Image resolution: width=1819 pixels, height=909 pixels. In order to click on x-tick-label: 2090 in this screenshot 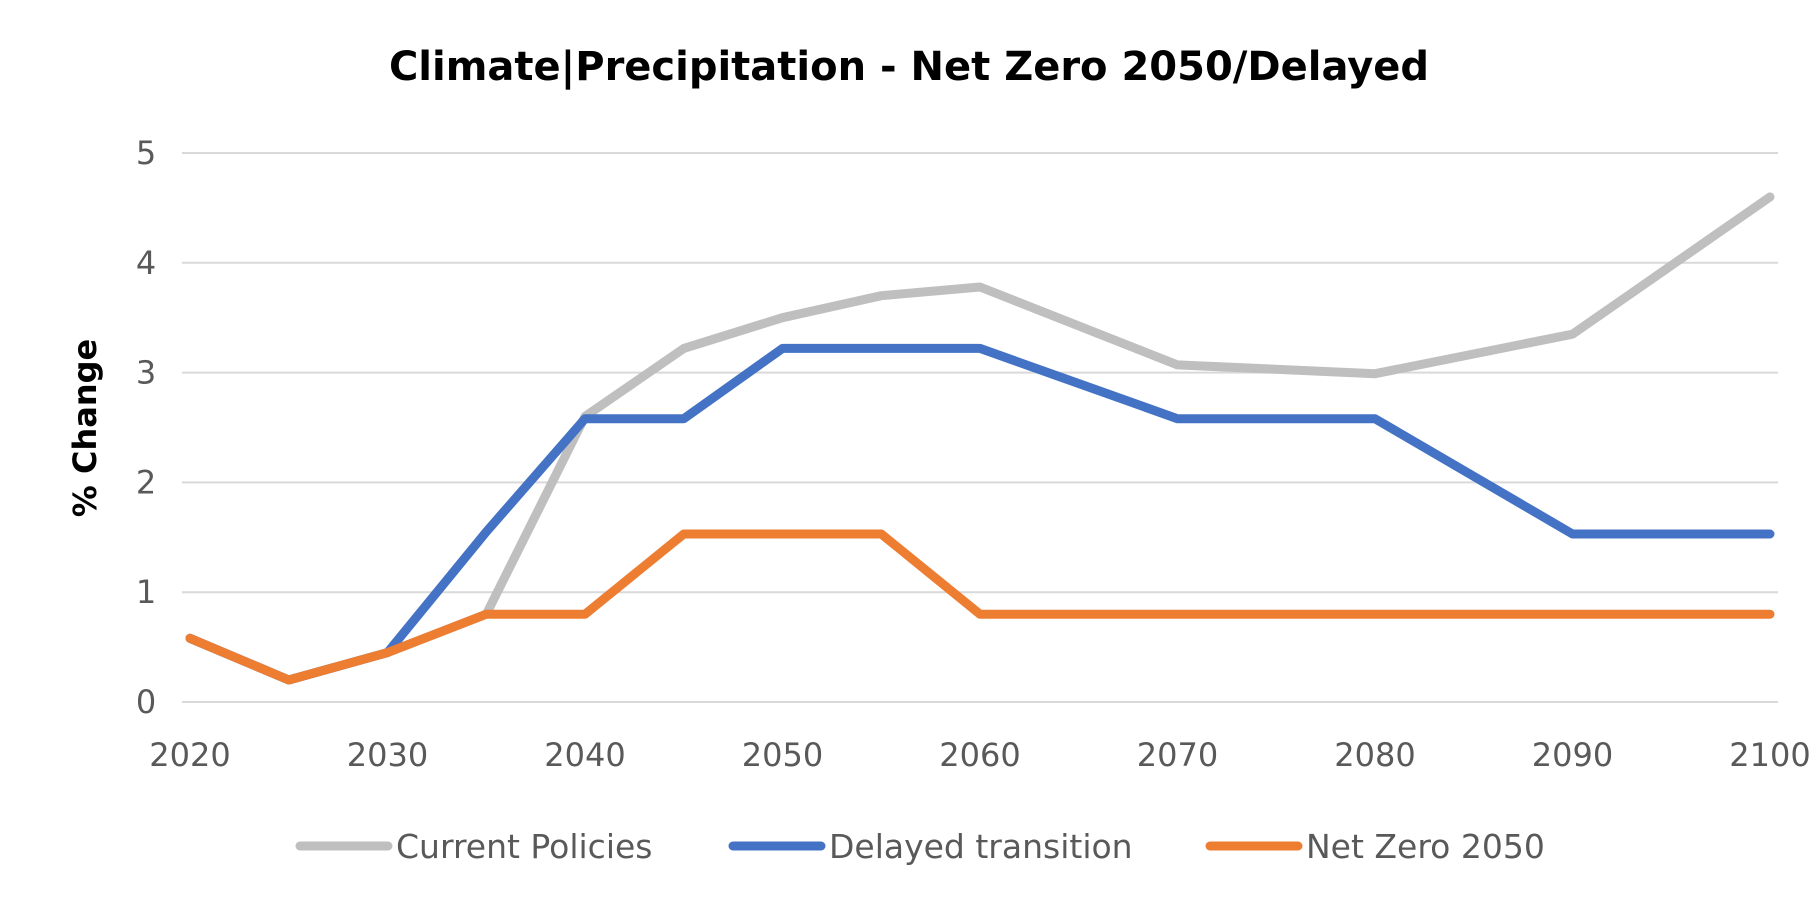, I will do `click(1572, 755)`.